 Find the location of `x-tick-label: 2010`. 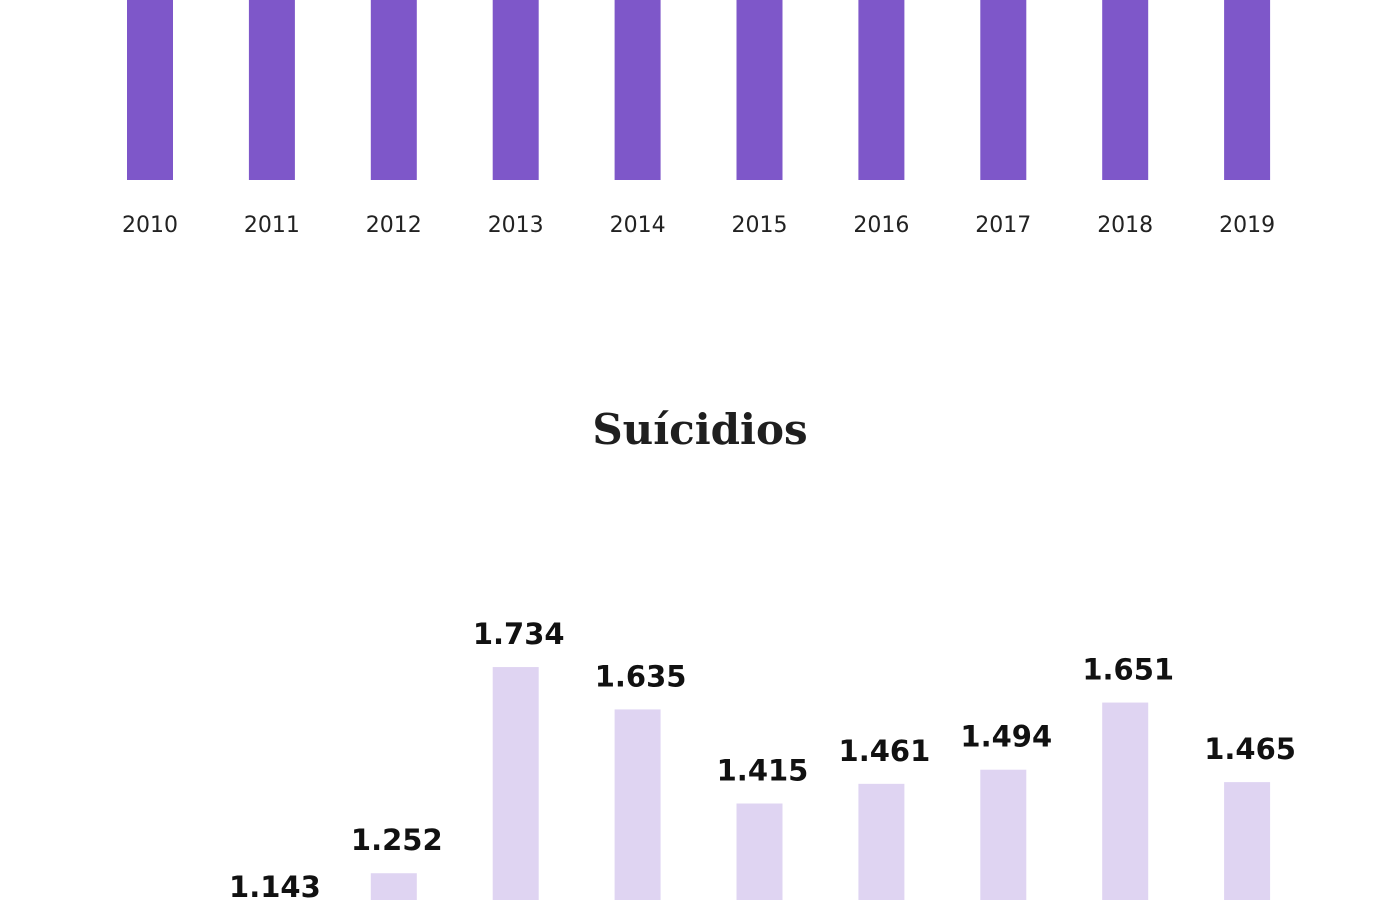

x-tick-label: 2010 is located at coordinates (150, 225).